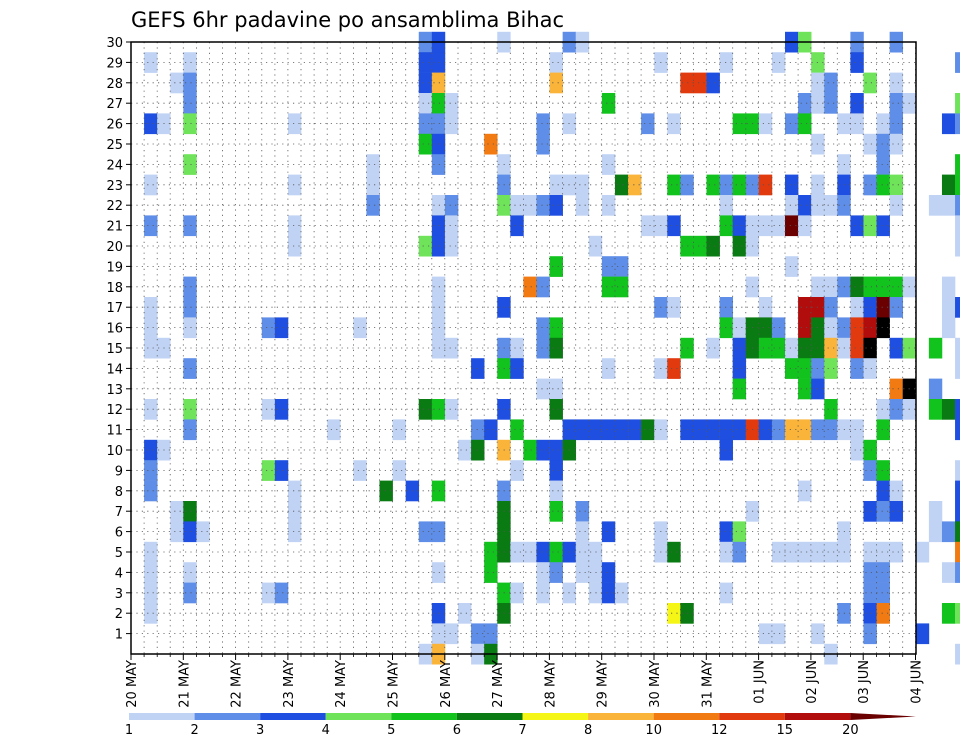 The height and width of the screenshot is (742, 960). I want to click on y-tick-label: 14, so click(114, 369).